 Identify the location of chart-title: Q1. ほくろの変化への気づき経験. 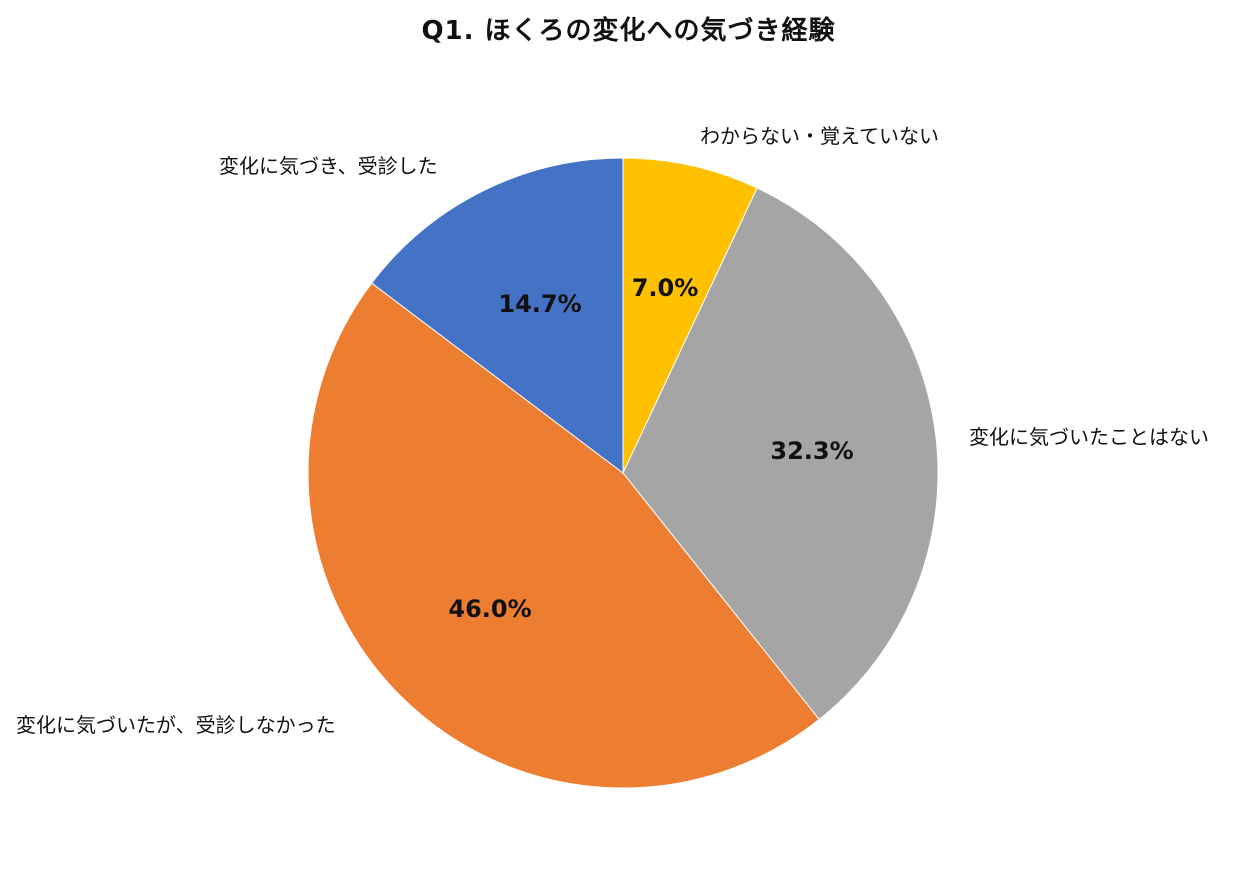
(628, 31).